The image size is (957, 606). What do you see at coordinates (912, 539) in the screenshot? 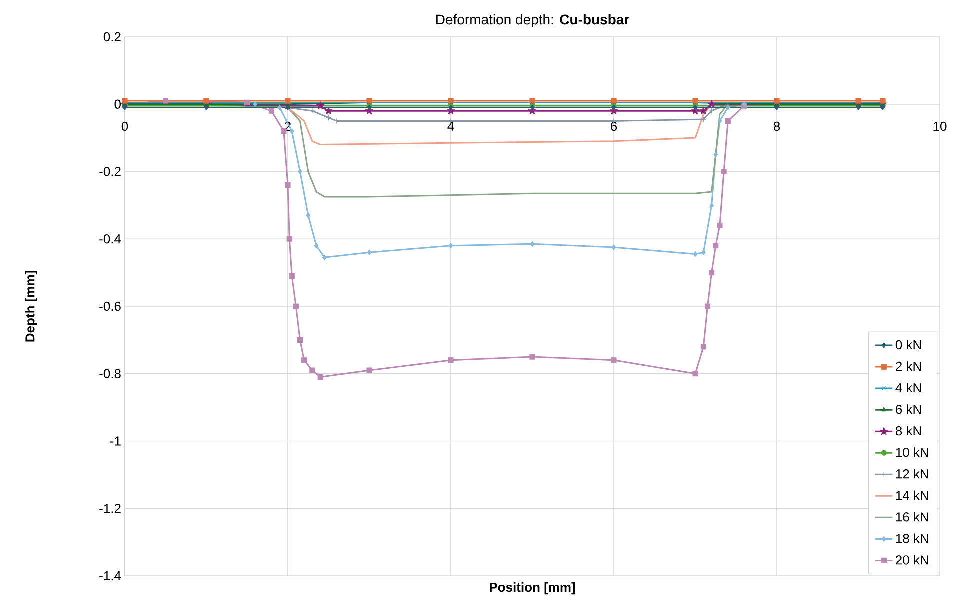
I see `legend-label: 18 kN` at bounding box center [912, 539].